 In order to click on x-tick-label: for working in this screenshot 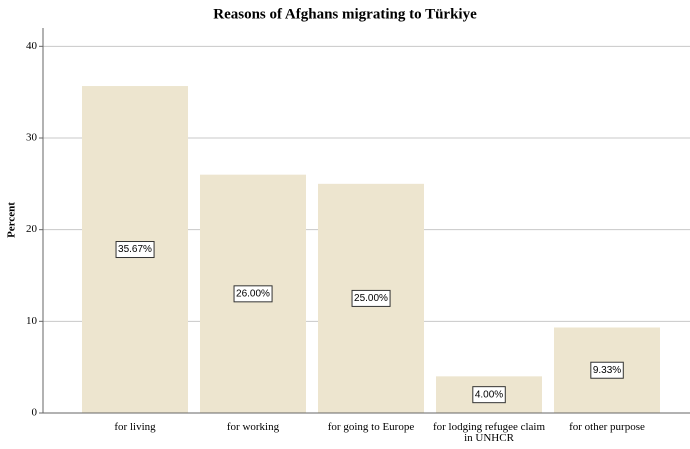, I will do `click(253, 427)`.